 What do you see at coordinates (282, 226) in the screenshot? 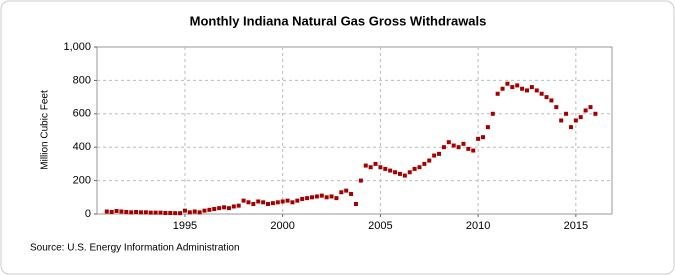
I see `x-tick-label: 2000` at bounding box center [282, 226].